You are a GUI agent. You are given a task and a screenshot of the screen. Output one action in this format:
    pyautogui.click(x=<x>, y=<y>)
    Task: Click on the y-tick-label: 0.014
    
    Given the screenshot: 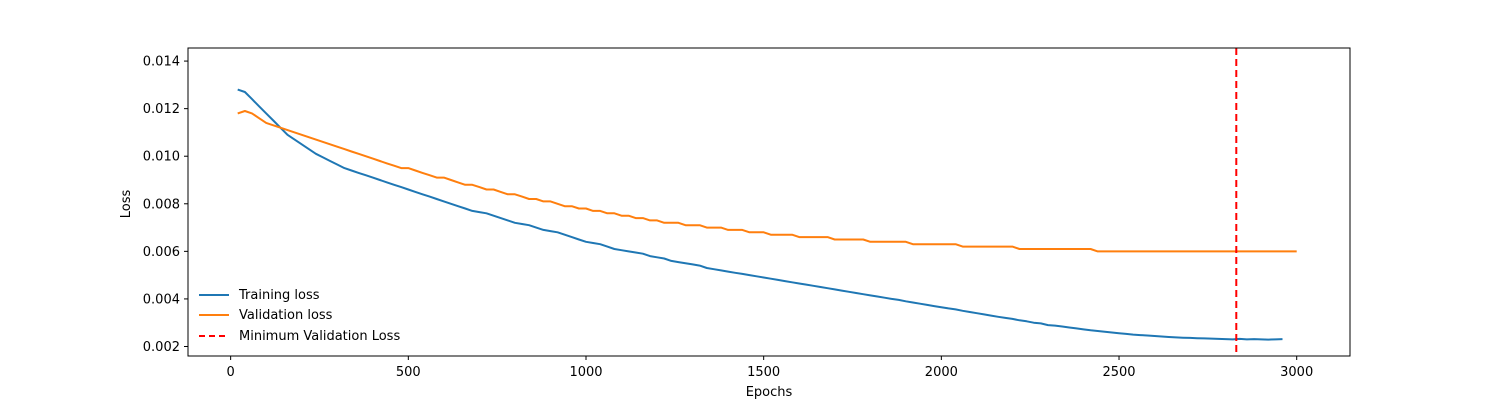 What is the action you would take?
    pyautogui.click(x=161, y=62)
    